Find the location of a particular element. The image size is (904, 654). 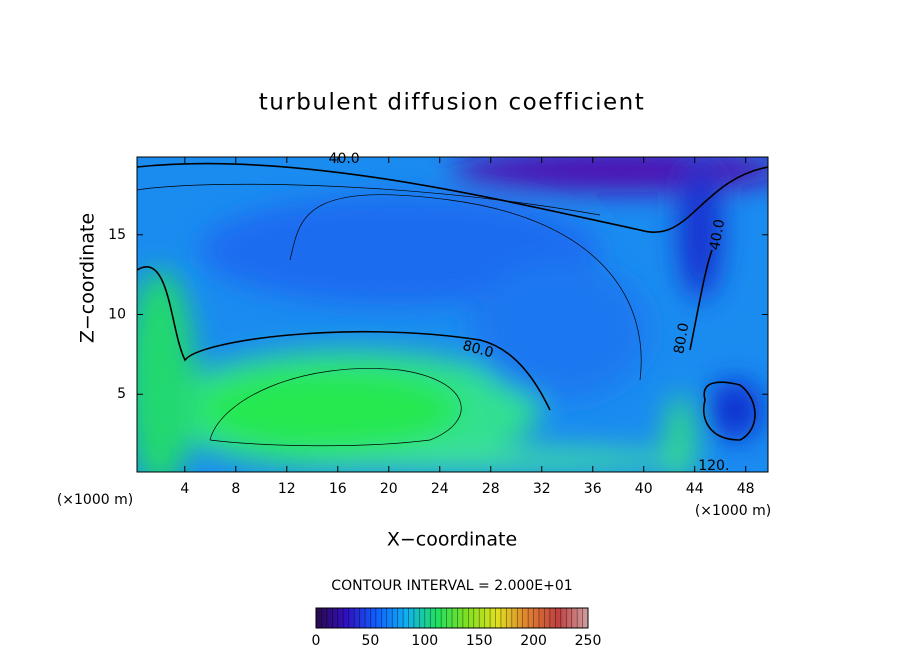

x-tick-label: 8 is located at coordinates (235, 489).